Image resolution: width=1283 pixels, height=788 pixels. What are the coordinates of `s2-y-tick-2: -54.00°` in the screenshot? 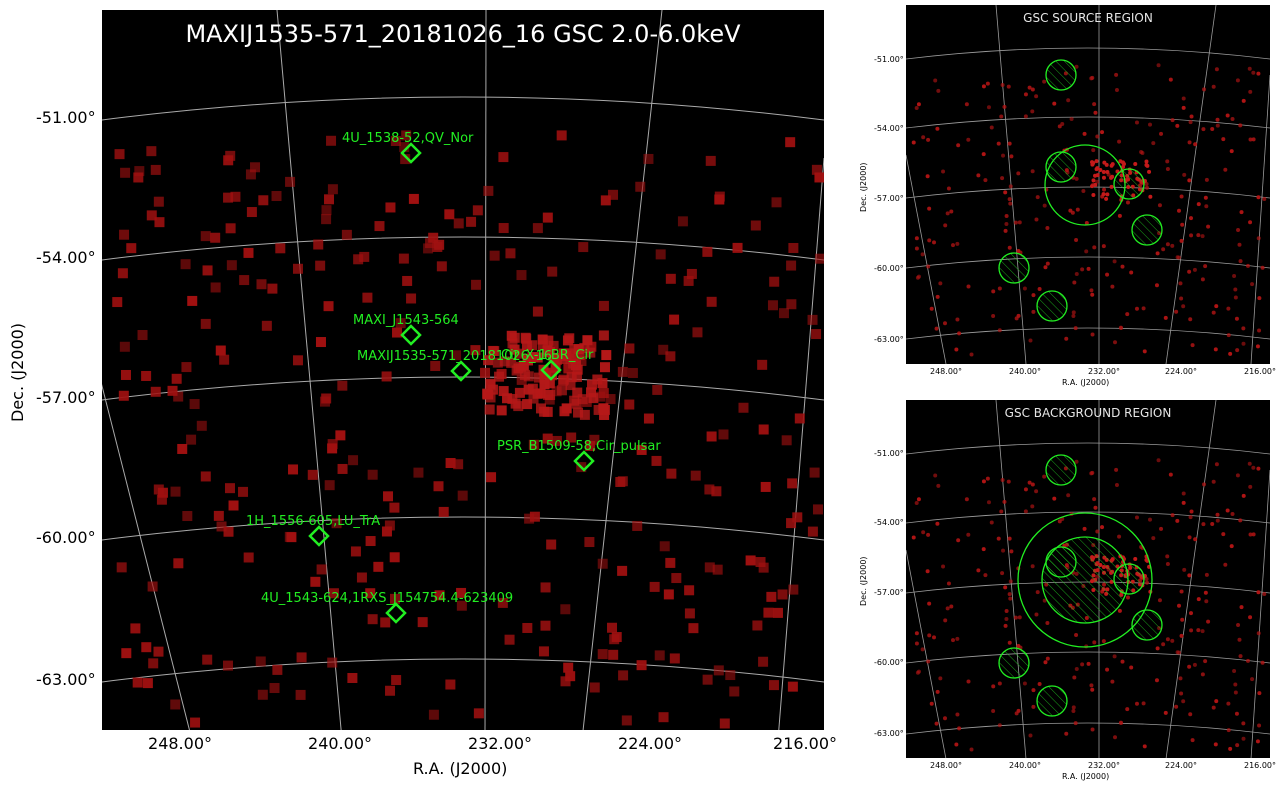 It's located at (889, 522).